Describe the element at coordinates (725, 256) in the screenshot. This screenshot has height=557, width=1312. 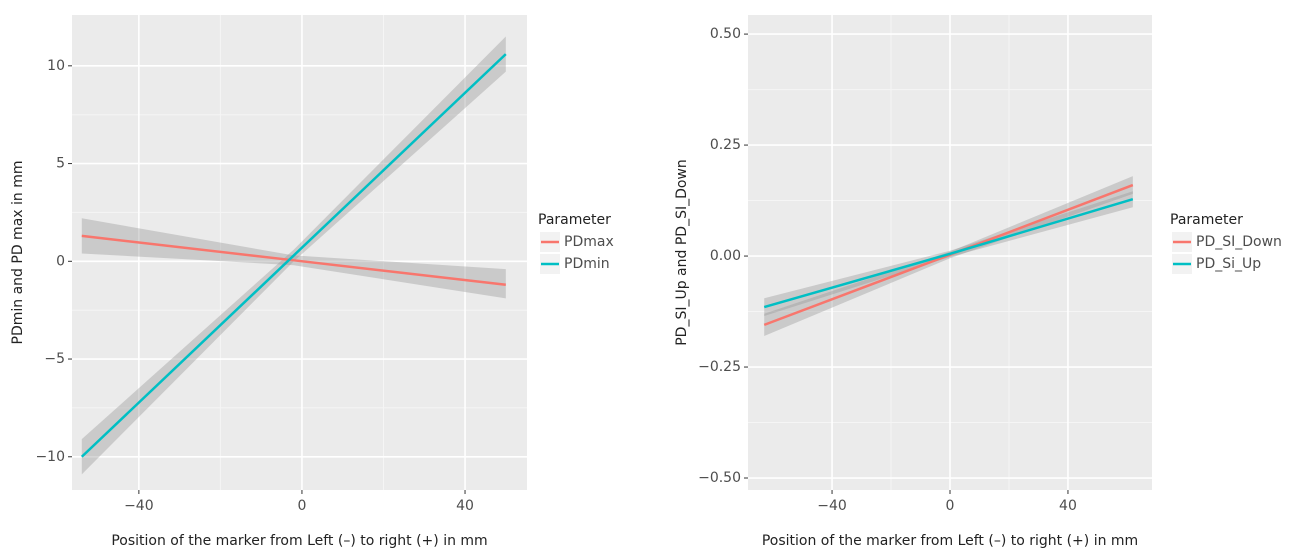
I see `y-tick-label: 0.00` at that location.